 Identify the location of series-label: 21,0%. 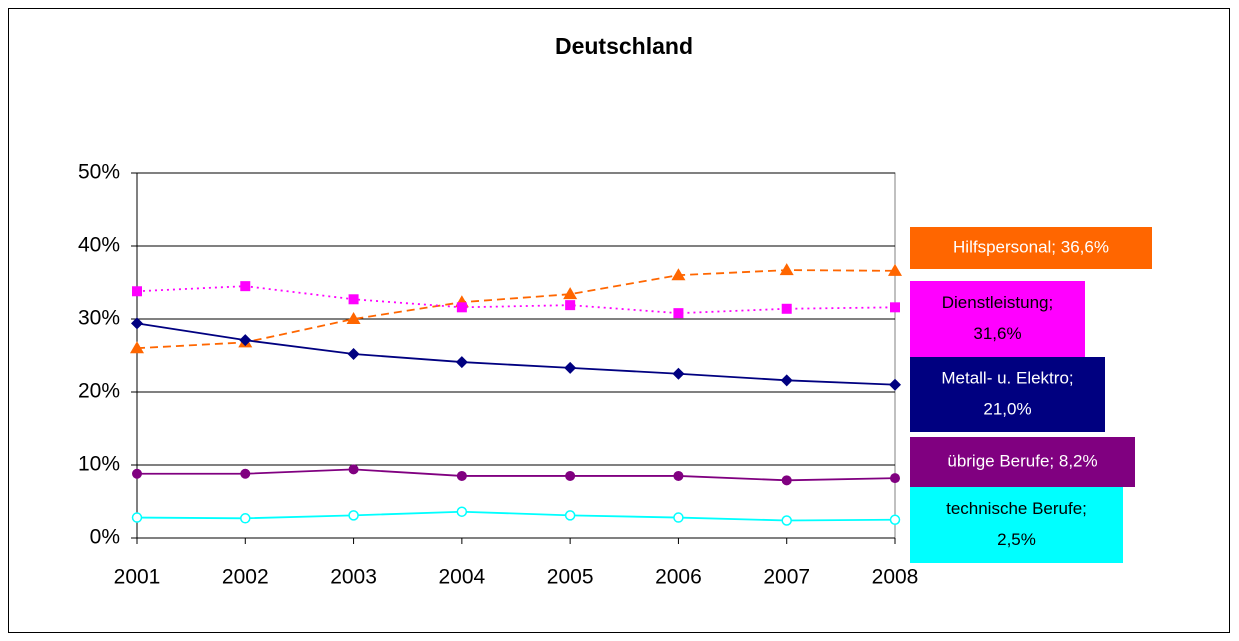
(1007, 408).